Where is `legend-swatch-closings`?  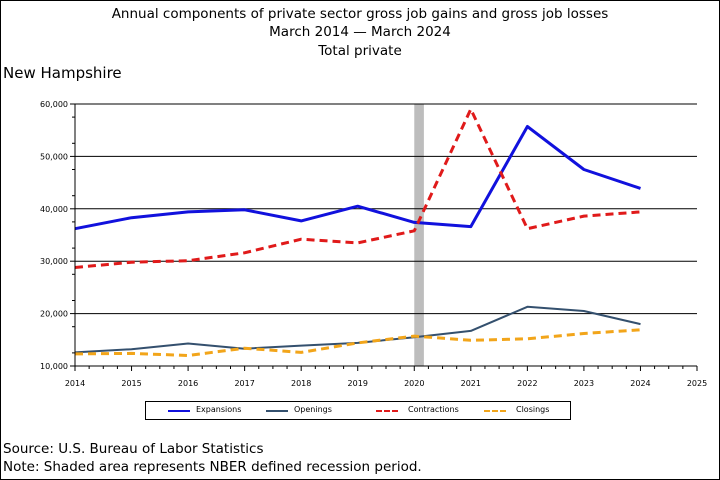 legend-swatch-closings is located at coordinates (495, 411).